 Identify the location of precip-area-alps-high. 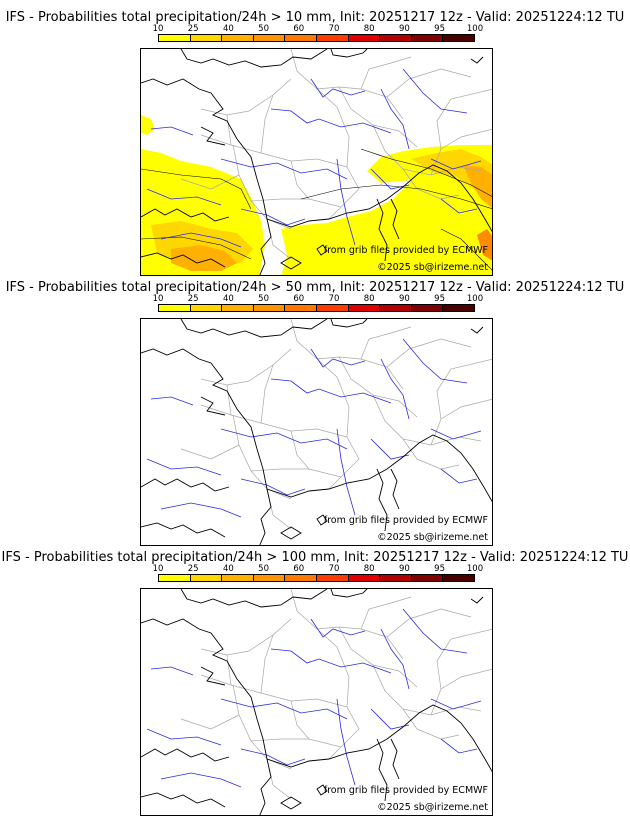
(477, 187).